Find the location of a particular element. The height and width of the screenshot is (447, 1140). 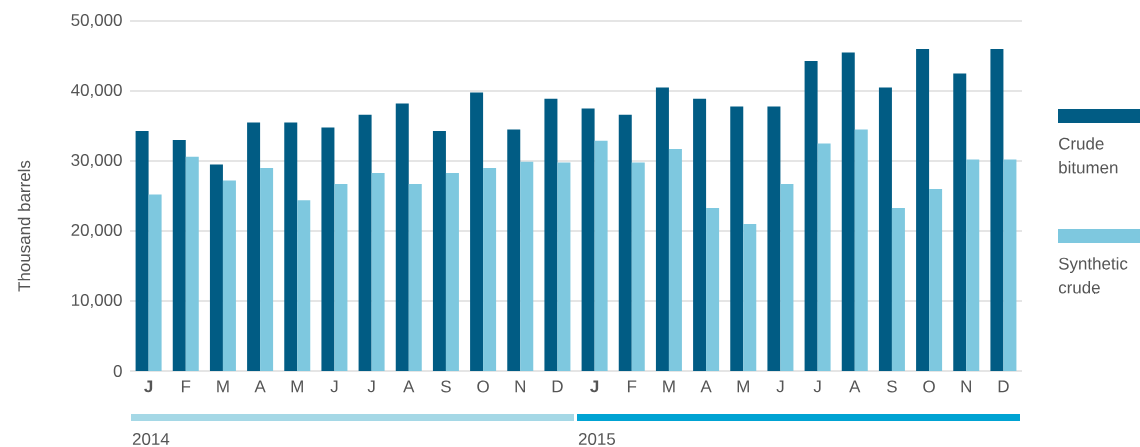

legend-label: Crude bitumen is located at coordinates (1088, 155).